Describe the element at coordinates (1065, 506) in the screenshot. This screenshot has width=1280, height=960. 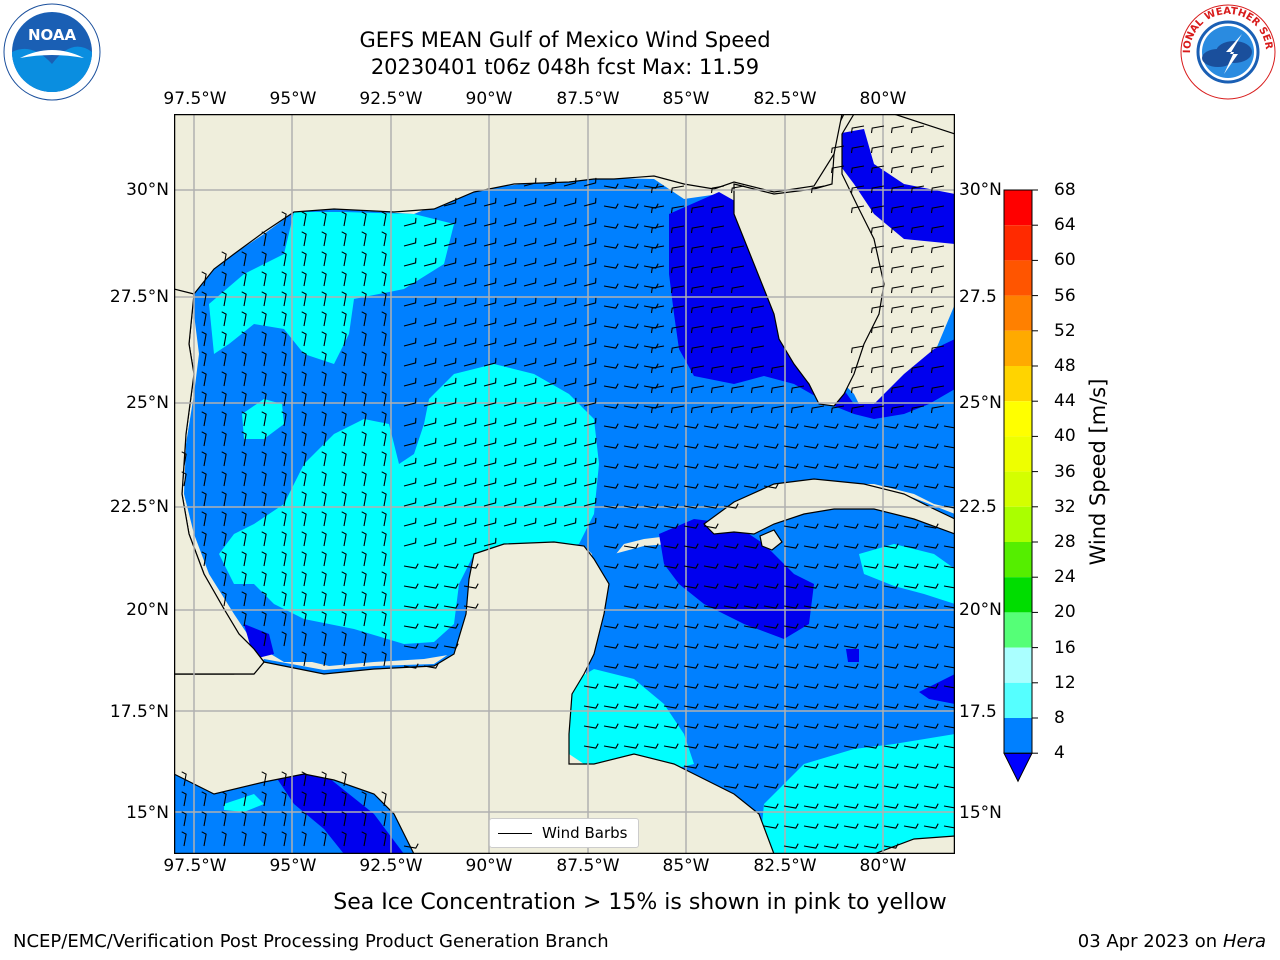
I see `colorbar-tick-label: 32` at that location.